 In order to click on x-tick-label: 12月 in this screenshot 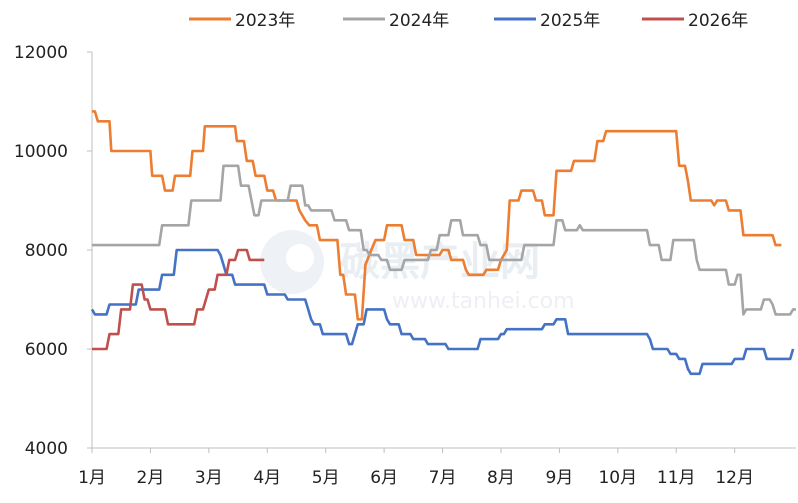, I will do `click(734, 478)`.